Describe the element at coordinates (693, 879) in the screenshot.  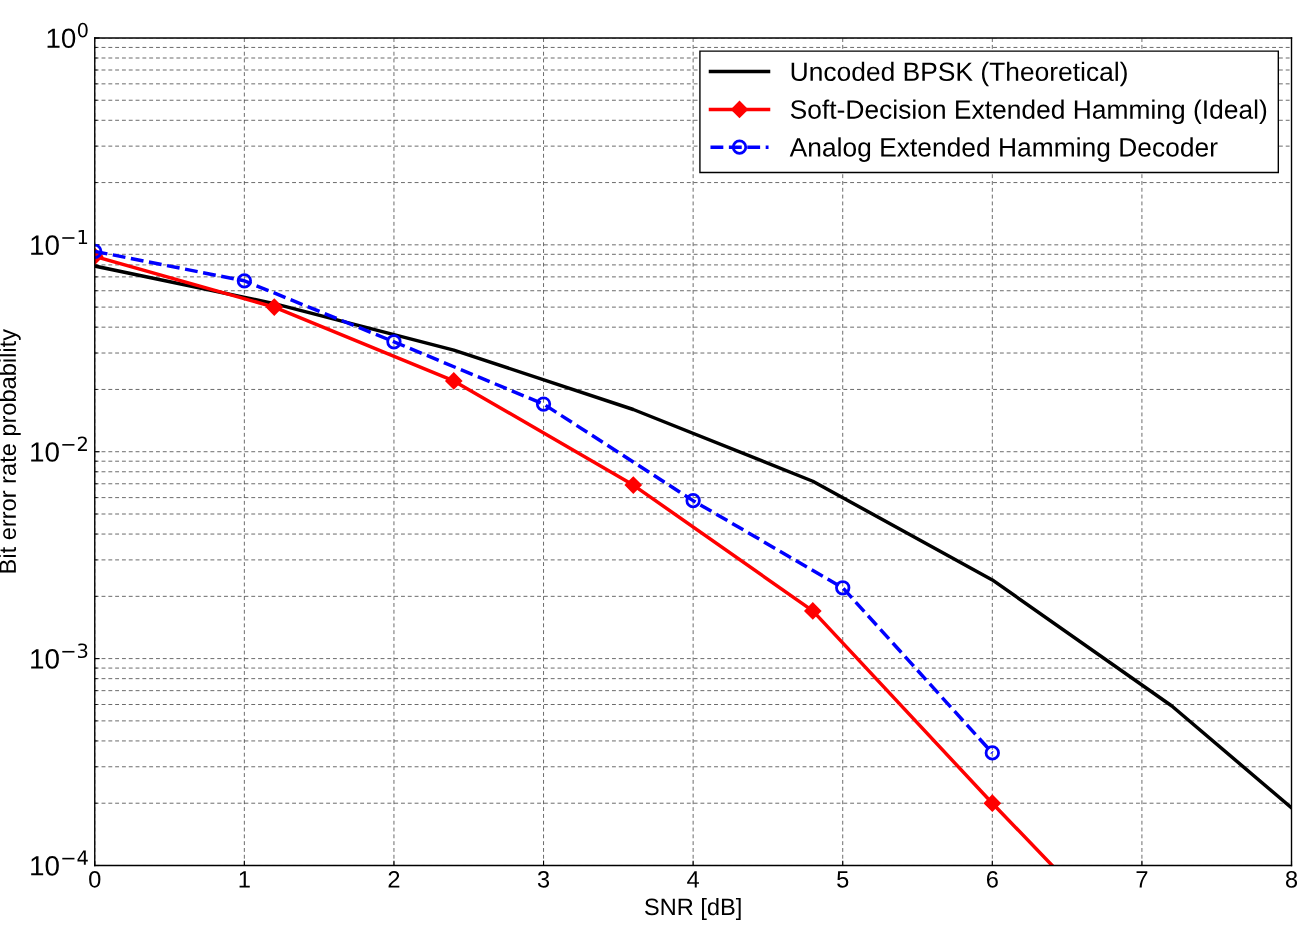
I see `x-tick-label: 4` at that location.